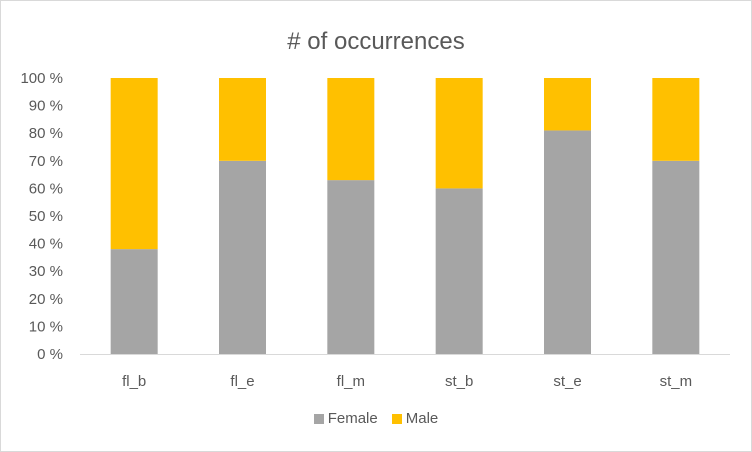 This screenshot has height=452, width=752. What do you see at coordinates (318, 418) in the screenshot?
I see `legend-swatch-female` at bounding box center [318, 418].